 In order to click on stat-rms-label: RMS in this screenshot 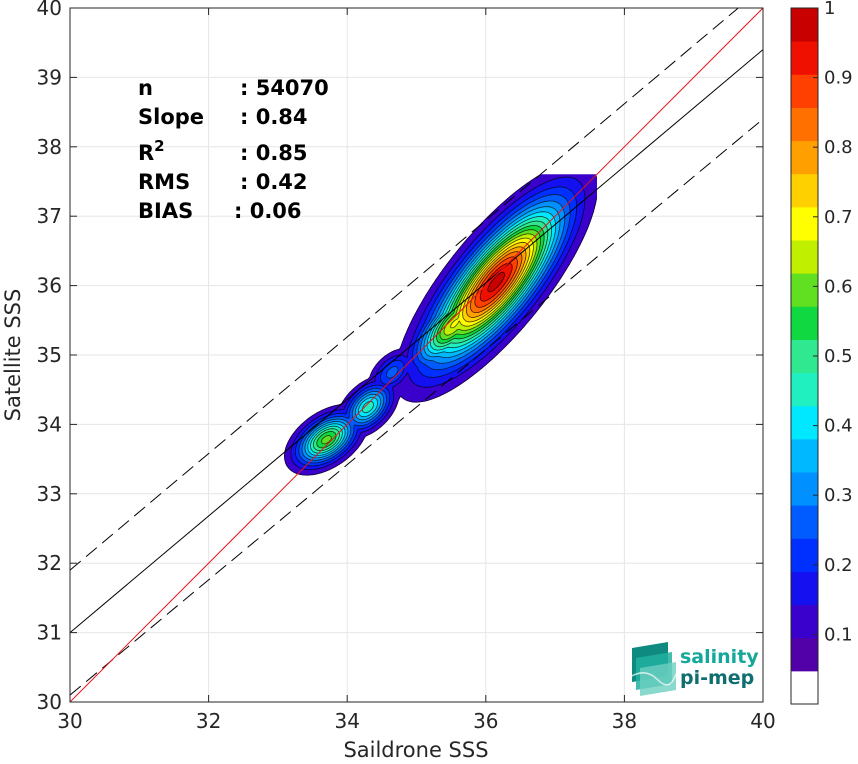, I will do `click(164, 182)`.